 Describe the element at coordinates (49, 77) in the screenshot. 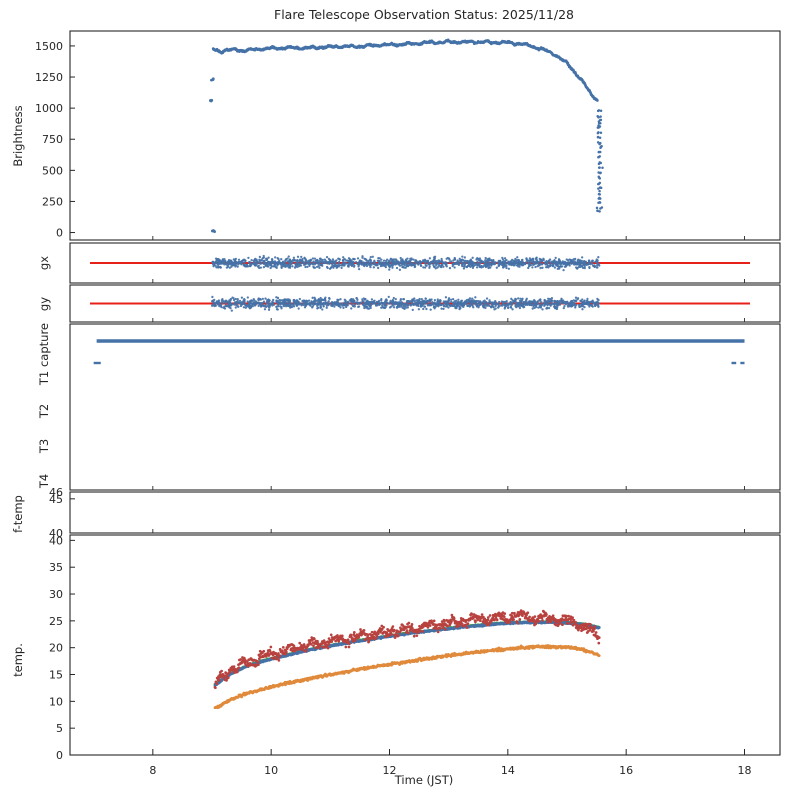

I see `ytick-label-brightness: 1250` at that location.